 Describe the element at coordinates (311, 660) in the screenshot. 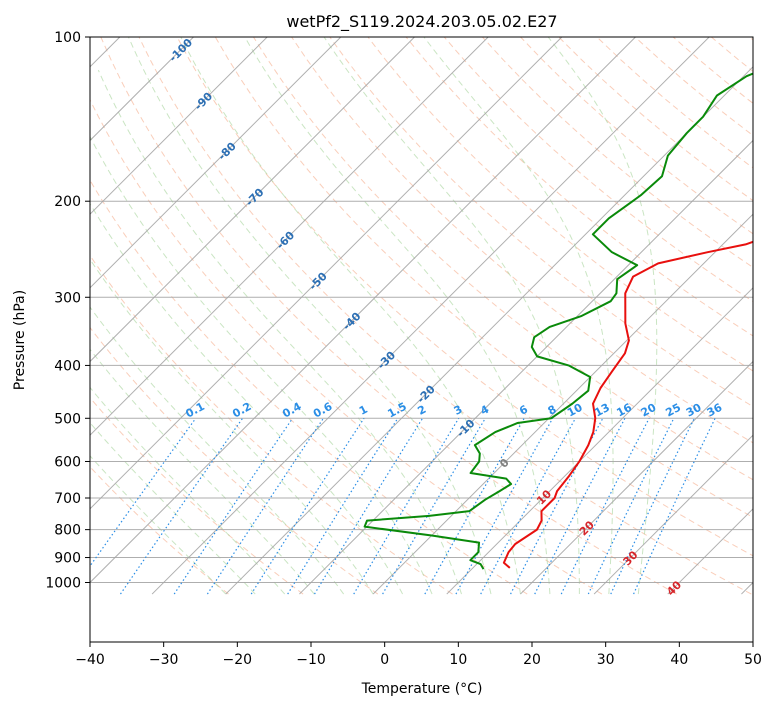

I see `x-tick-label: −10` at that location.